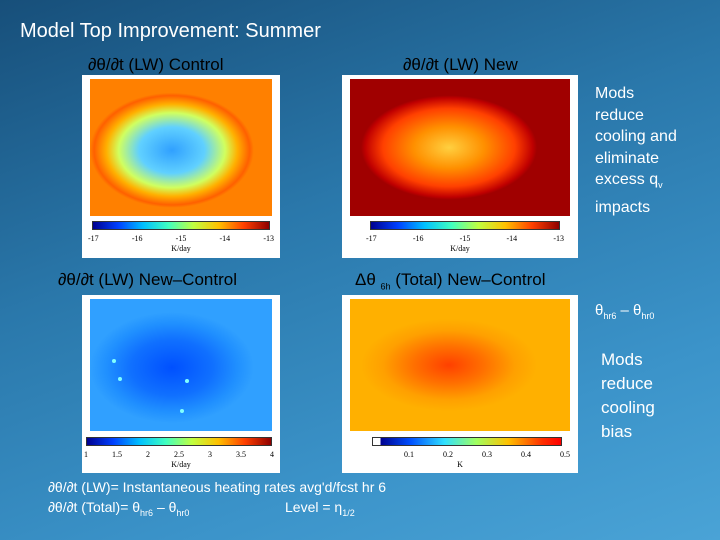 This screenshot has width=720, height=540. Describe the element at coordinates (460, 464) in the screenshot. I see `colorbar-unit: K` at that location.